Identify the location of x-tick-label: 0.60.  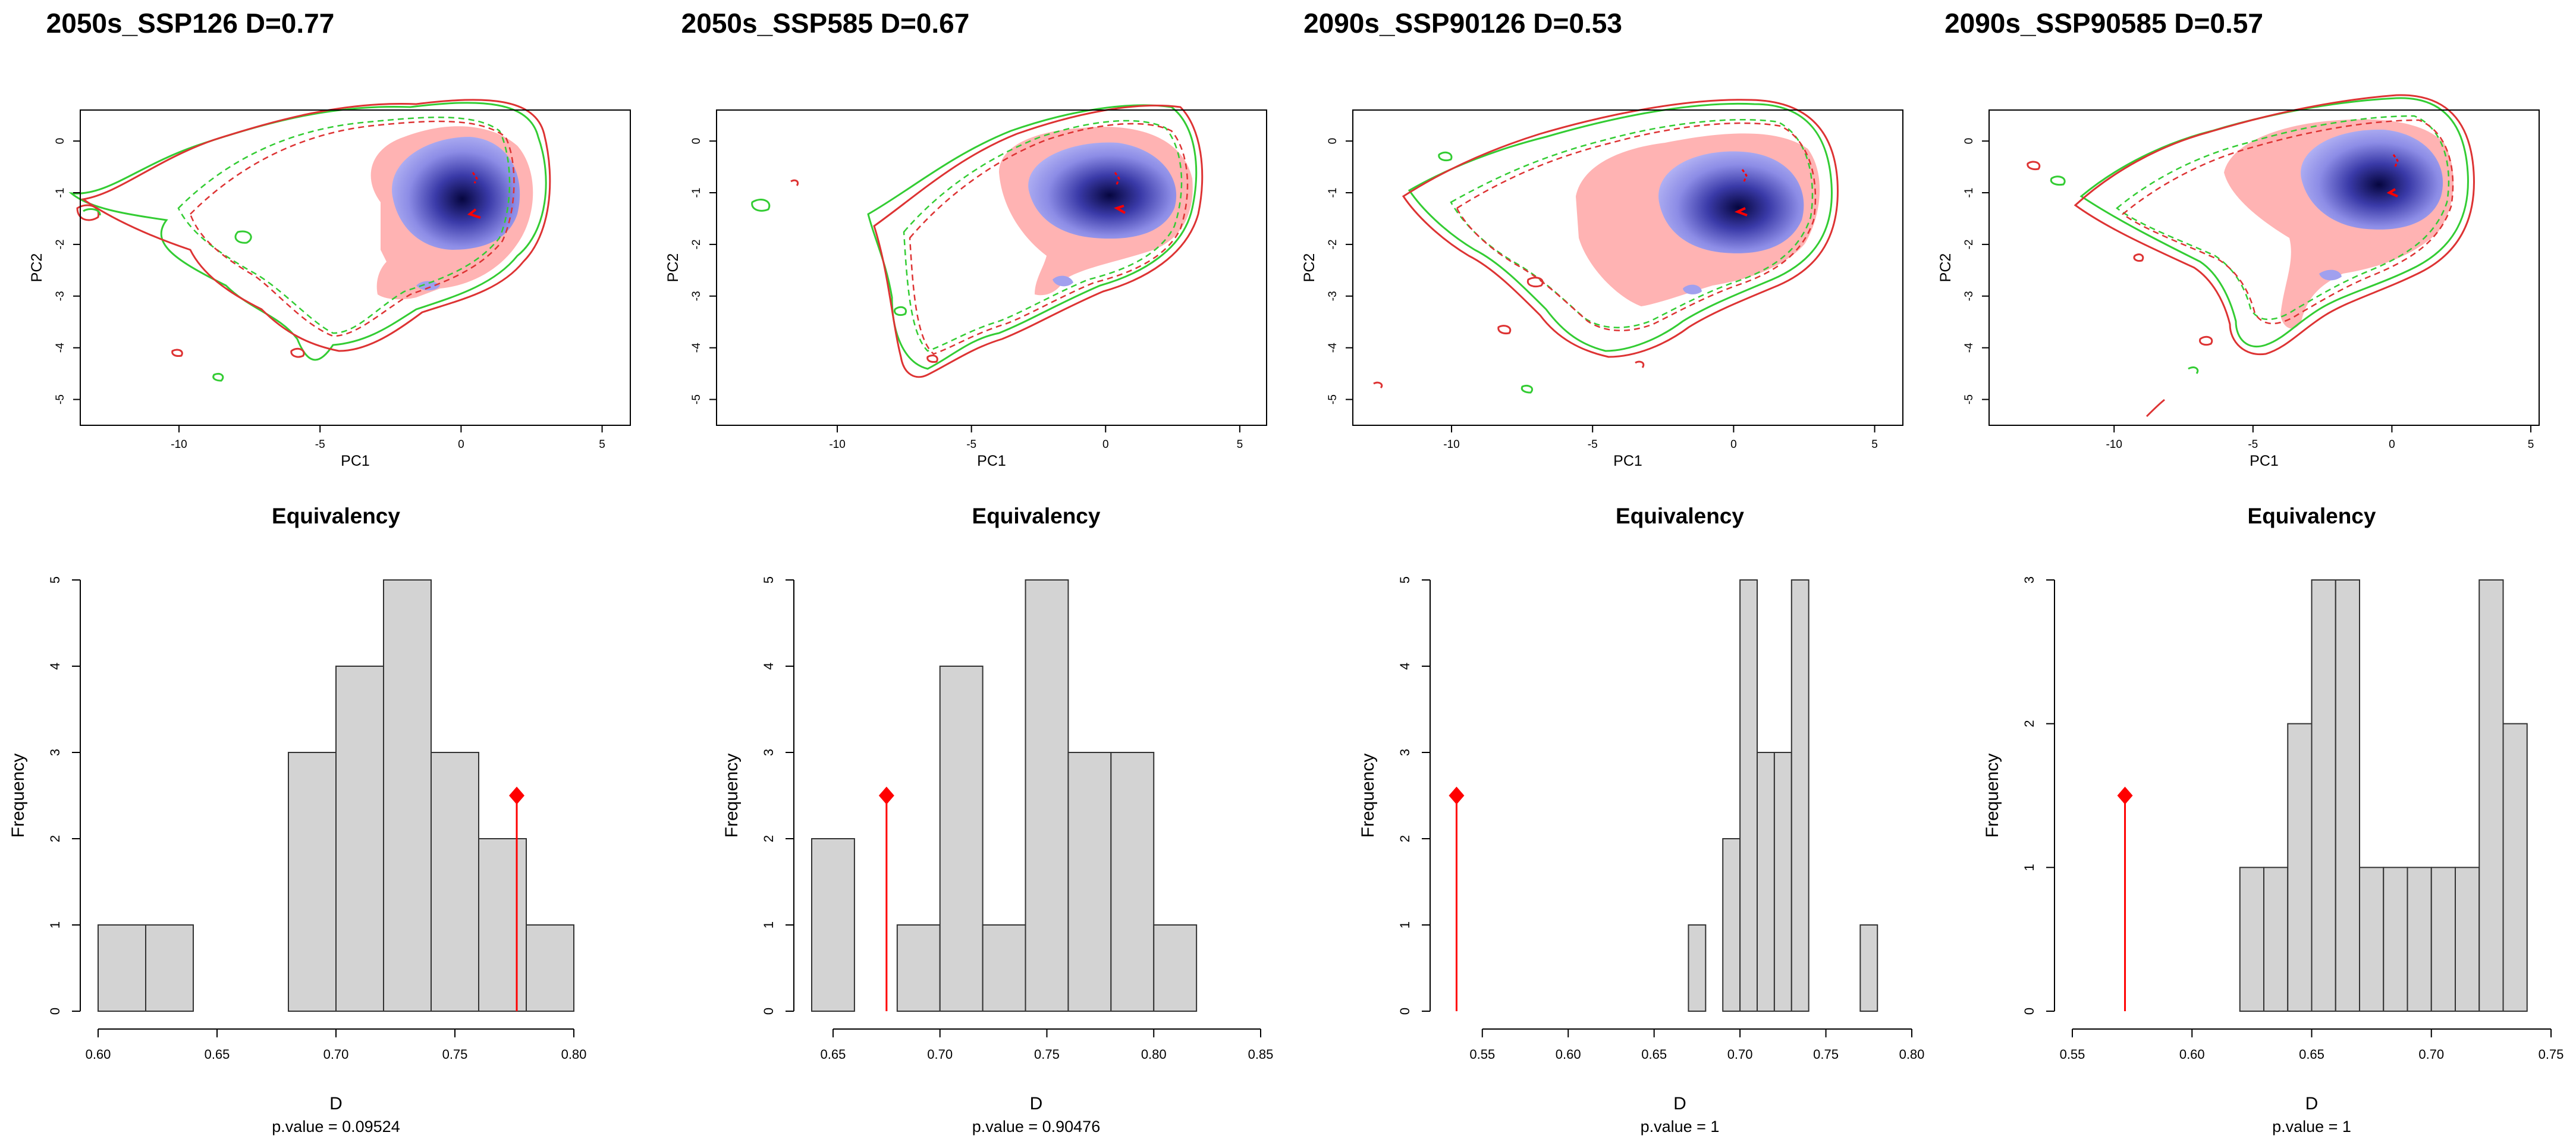
(2192, 1054).